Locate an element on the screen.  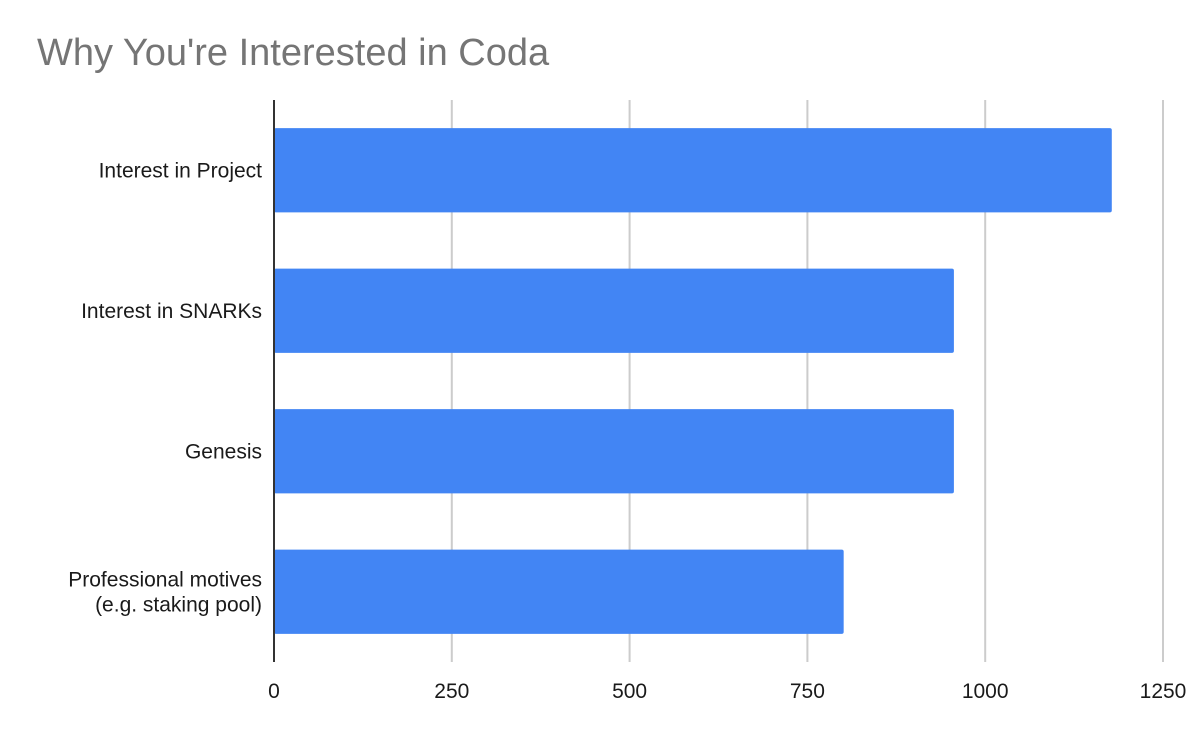
category-label: Professional motives (e.g. staking pool) is located at coordinates (165, 592).